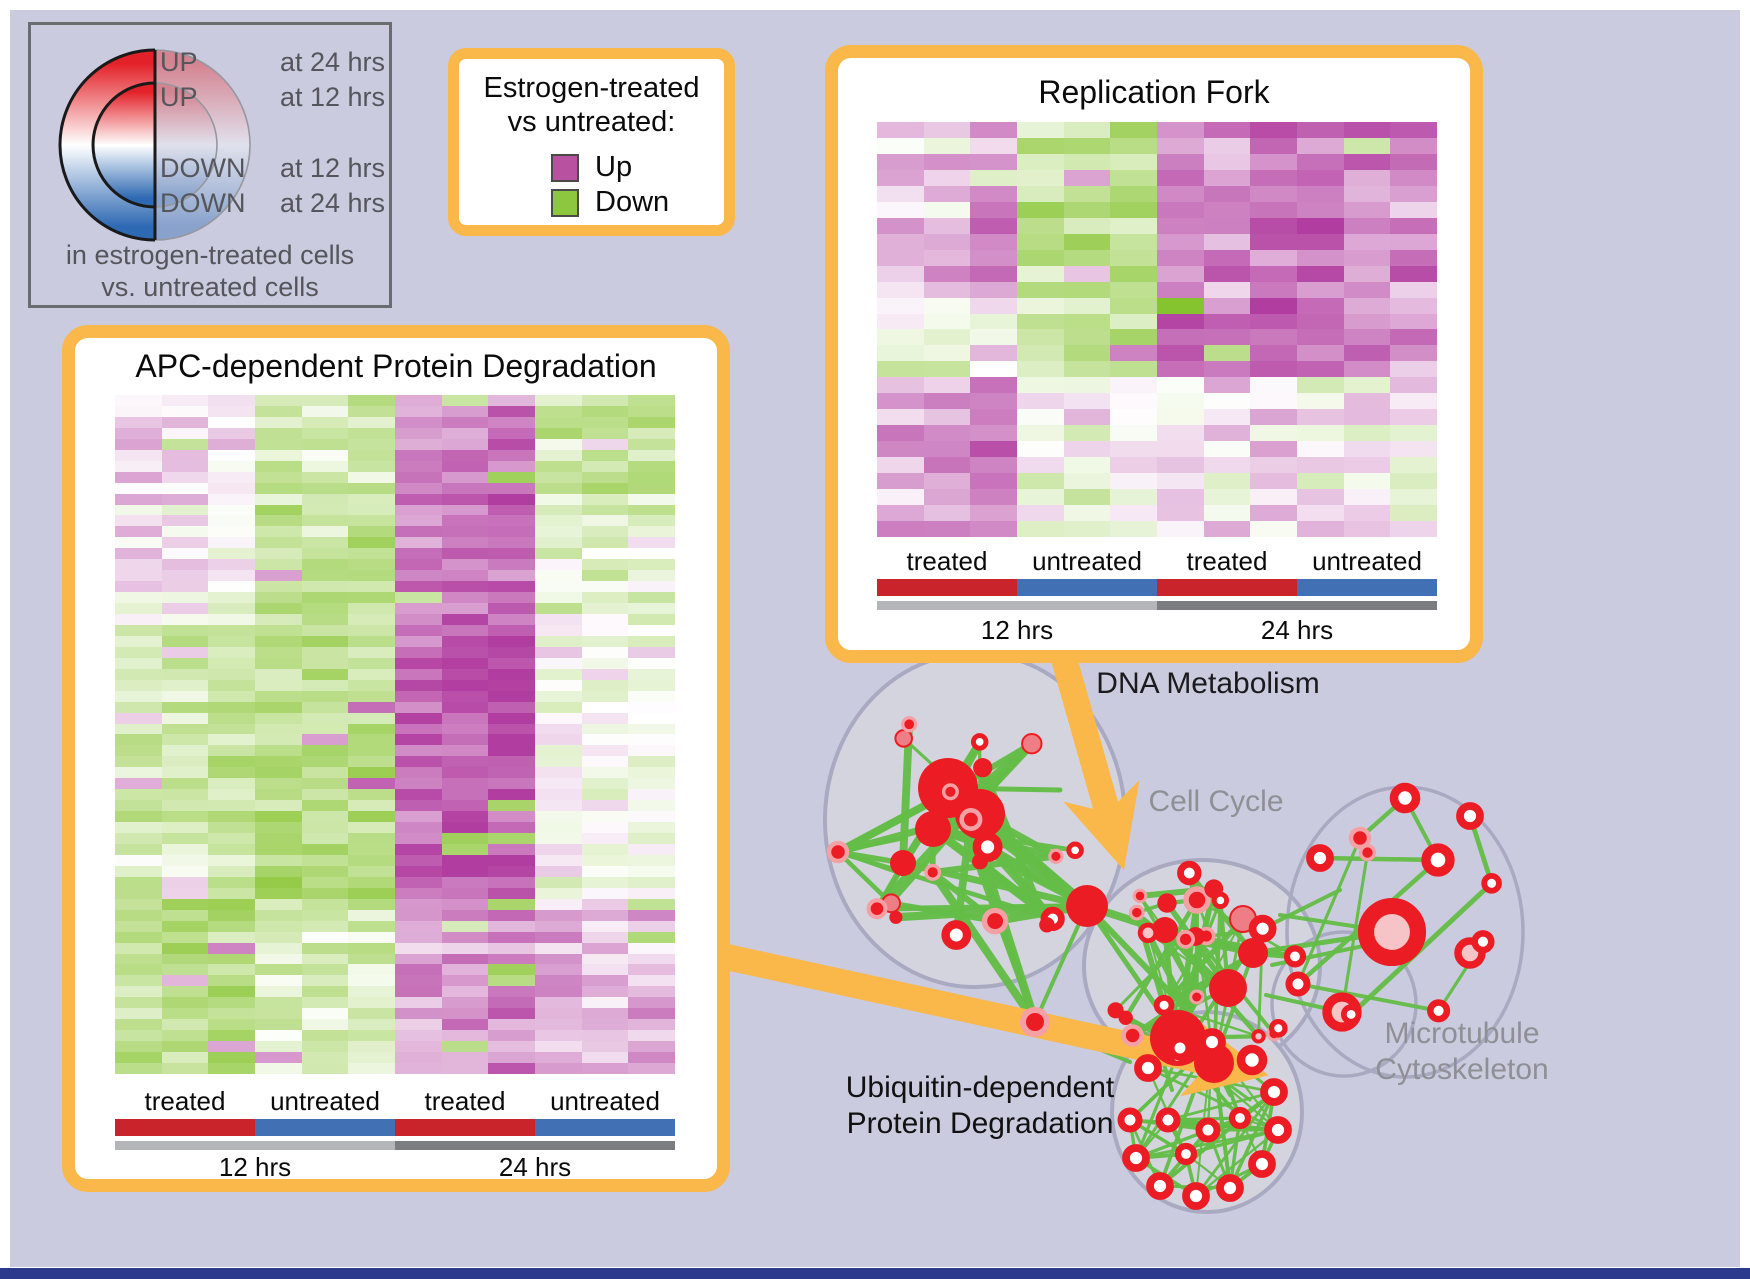  I want to click on cluster-label-ubiquitin-degradation: Ubiquitin-dependent Protein Degradation, so click(980, 1106).